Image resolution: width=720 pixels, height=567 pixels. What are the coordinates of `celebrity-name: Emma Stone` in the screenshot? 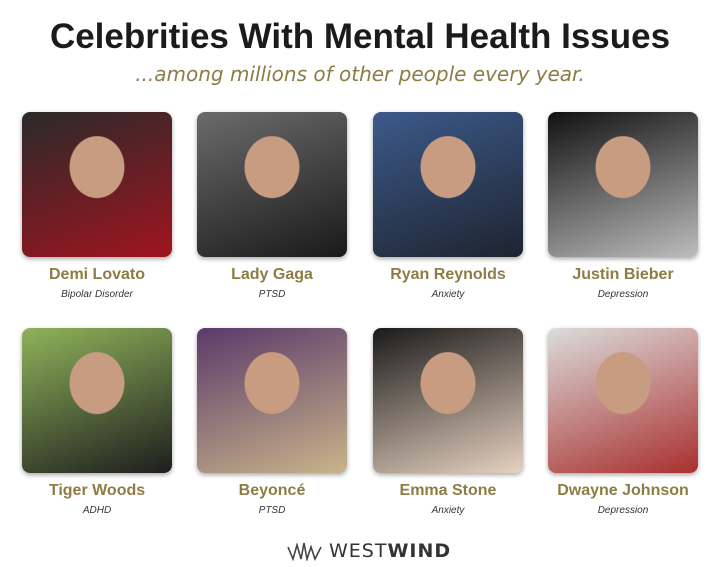 It's located at (448, 490).